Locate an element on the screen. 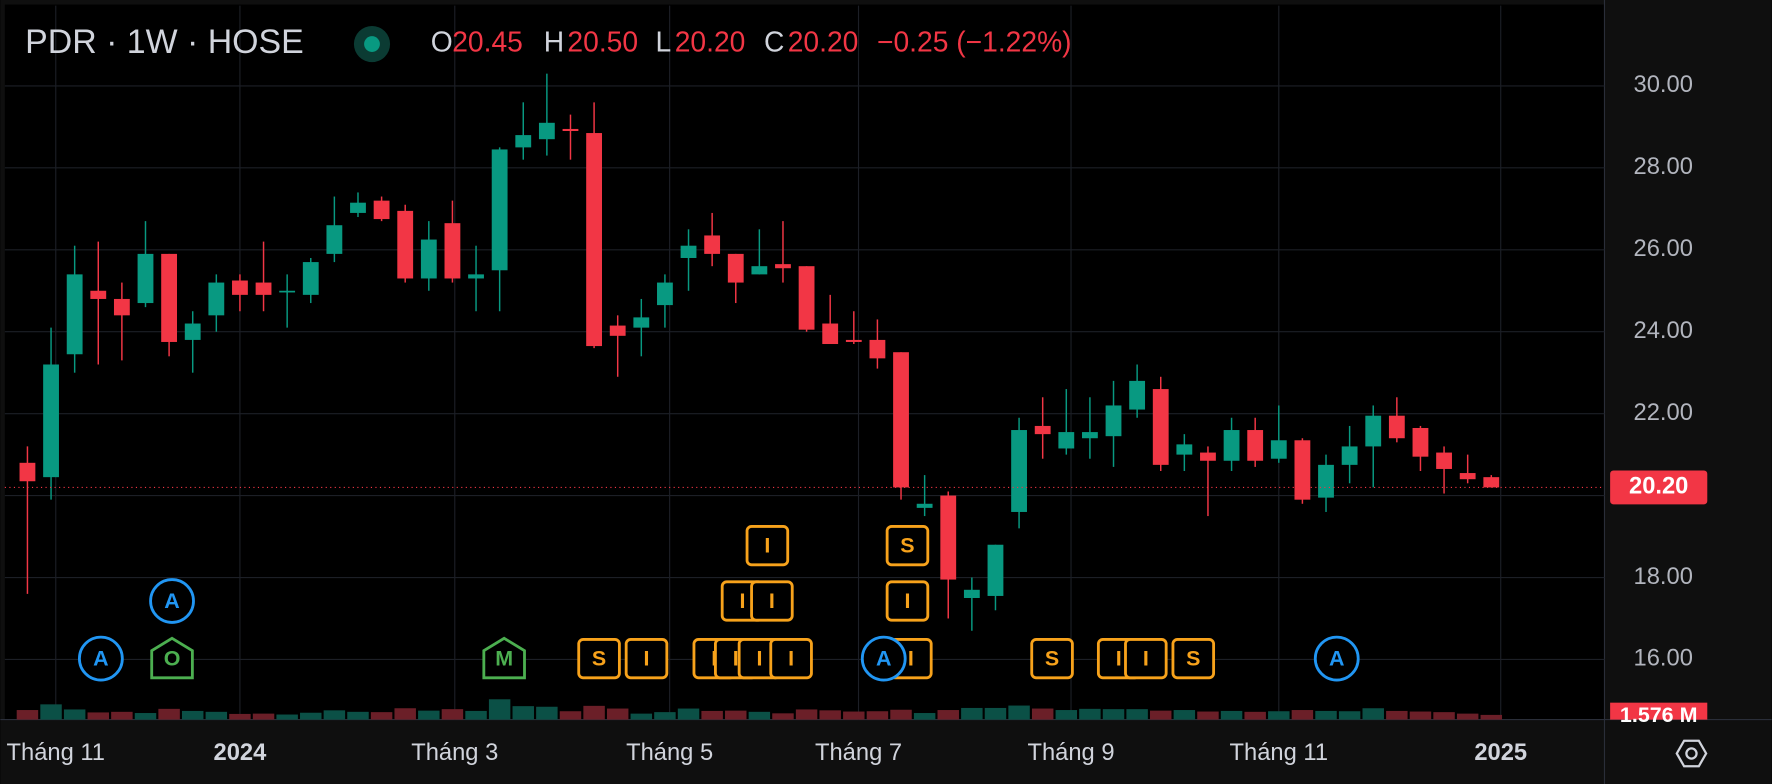  ohlc-value: 20.45 is located at coordinates (487, 42).